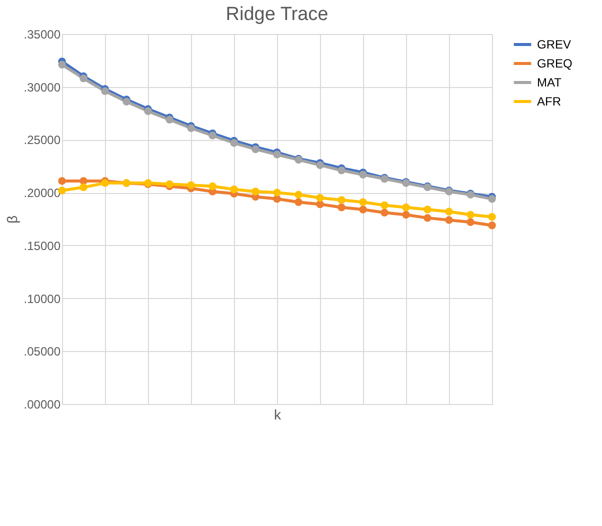  Describe the element at coordinates (554, 45) in the screenshot. I see `legend-label: GREV` at that location.